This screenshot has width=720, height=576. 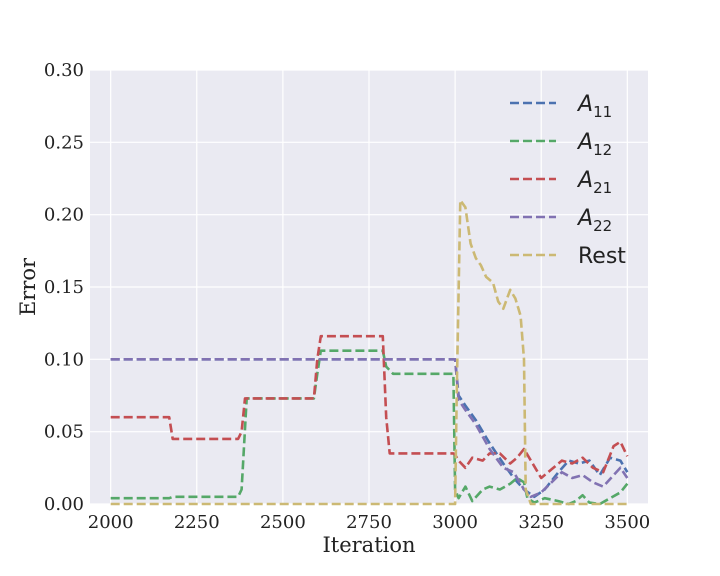 What do you see at coordinates (64, 504) in the screenshot?
I see `y-tick-label: 0.00` at bounding box center [64, 504].